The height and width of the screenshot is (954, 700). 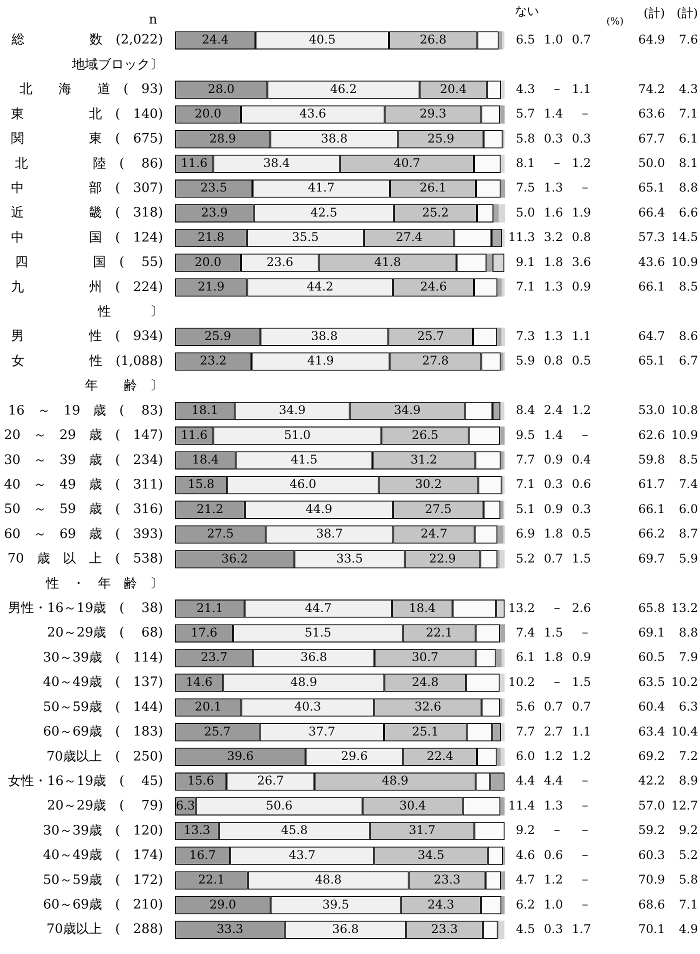 What do you see at coordinates (525, 212) in the screenshot?
I see `data-label: 5.0` at bounding box center [525, 212].